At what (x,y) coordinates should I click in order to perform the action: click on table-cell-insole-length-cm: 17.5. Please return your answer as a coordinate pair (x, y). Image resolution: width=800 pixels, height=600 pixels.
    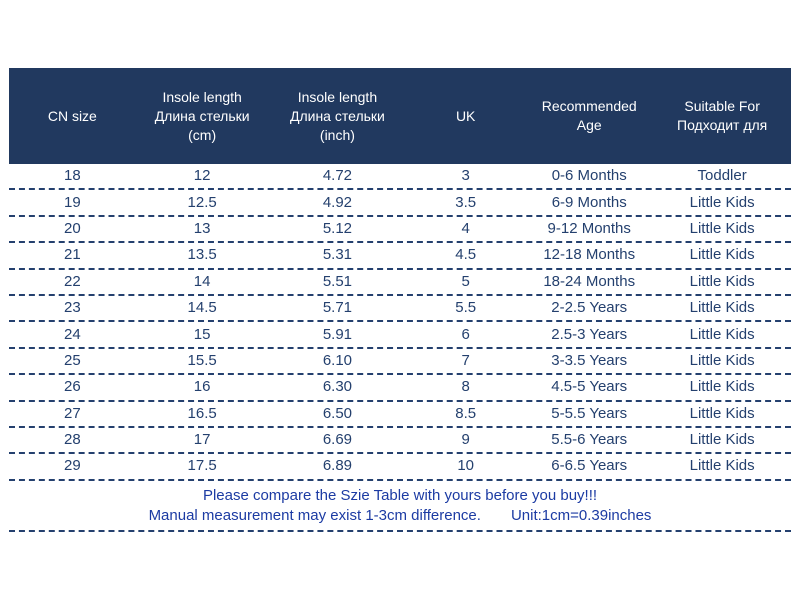
    Looking at the image, I should click on (202, 466).